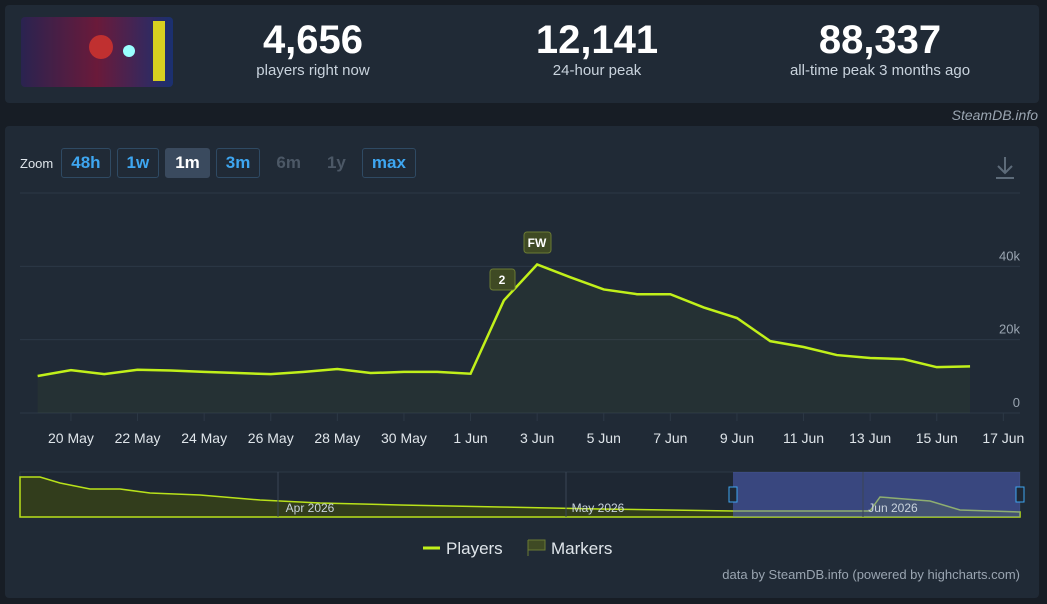 This screenshot has width=1047, height=604. Describe the element at coordinates (404, 438) in the screenshot. I see `x-tick-label: 30 May` at that location.